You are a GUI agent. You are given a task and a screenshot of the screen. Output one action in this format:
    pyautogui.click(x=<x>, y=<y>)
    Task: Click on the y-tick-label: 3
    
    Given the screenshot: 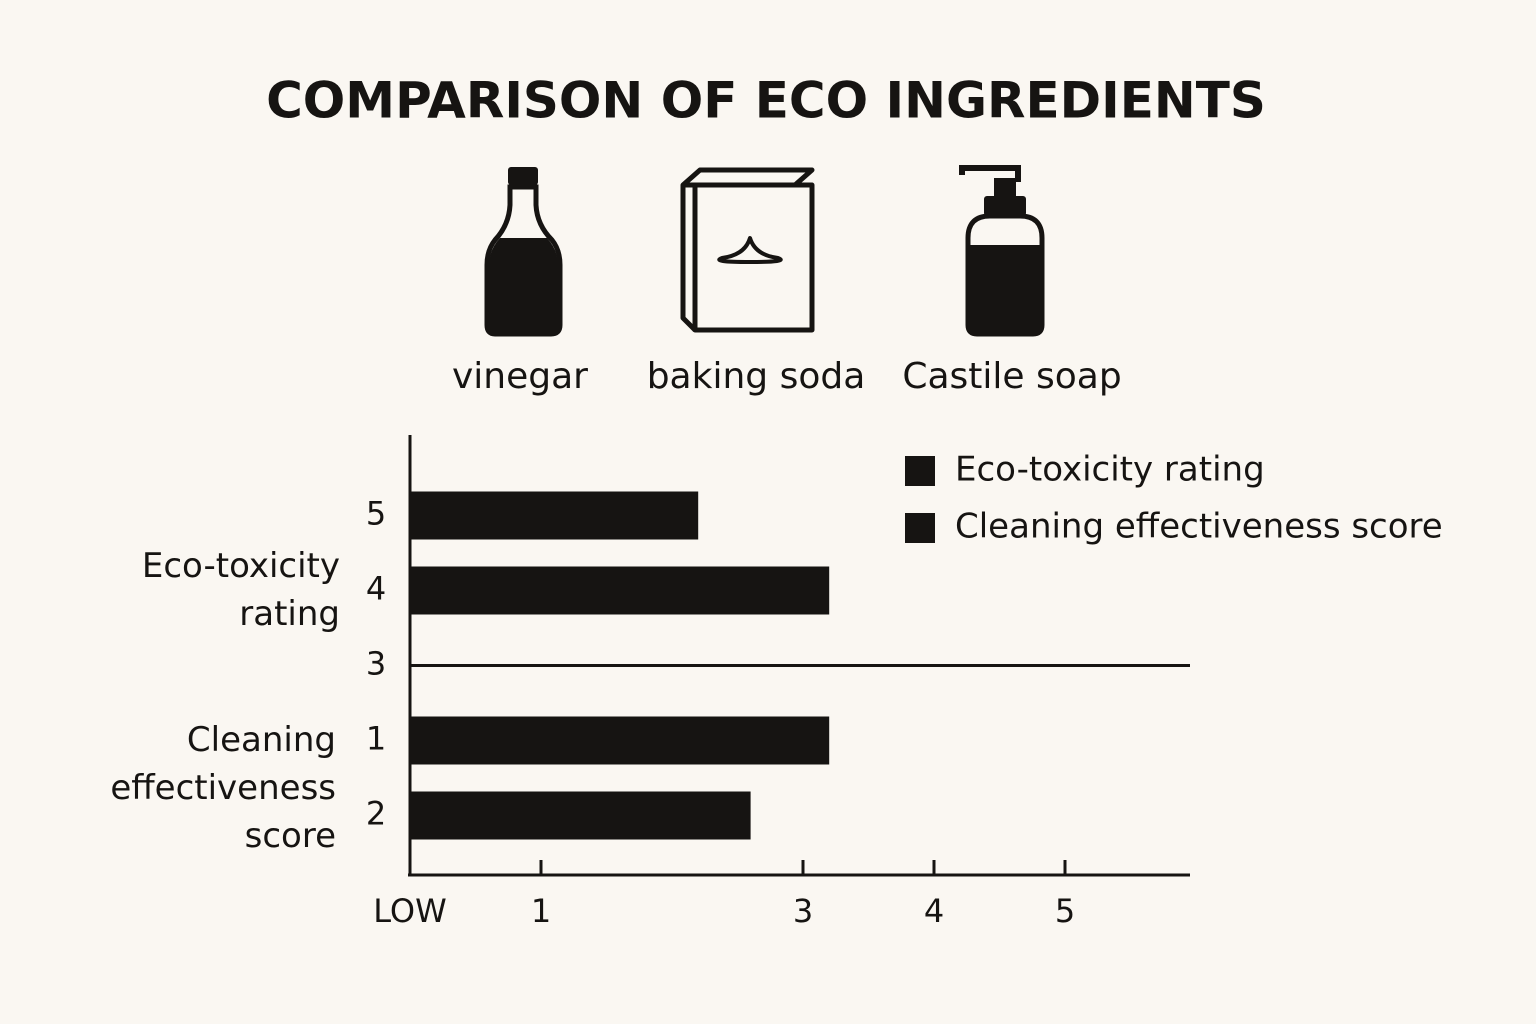 What is the action you would take?
    pyautogui.click(x=376, y=664)
    